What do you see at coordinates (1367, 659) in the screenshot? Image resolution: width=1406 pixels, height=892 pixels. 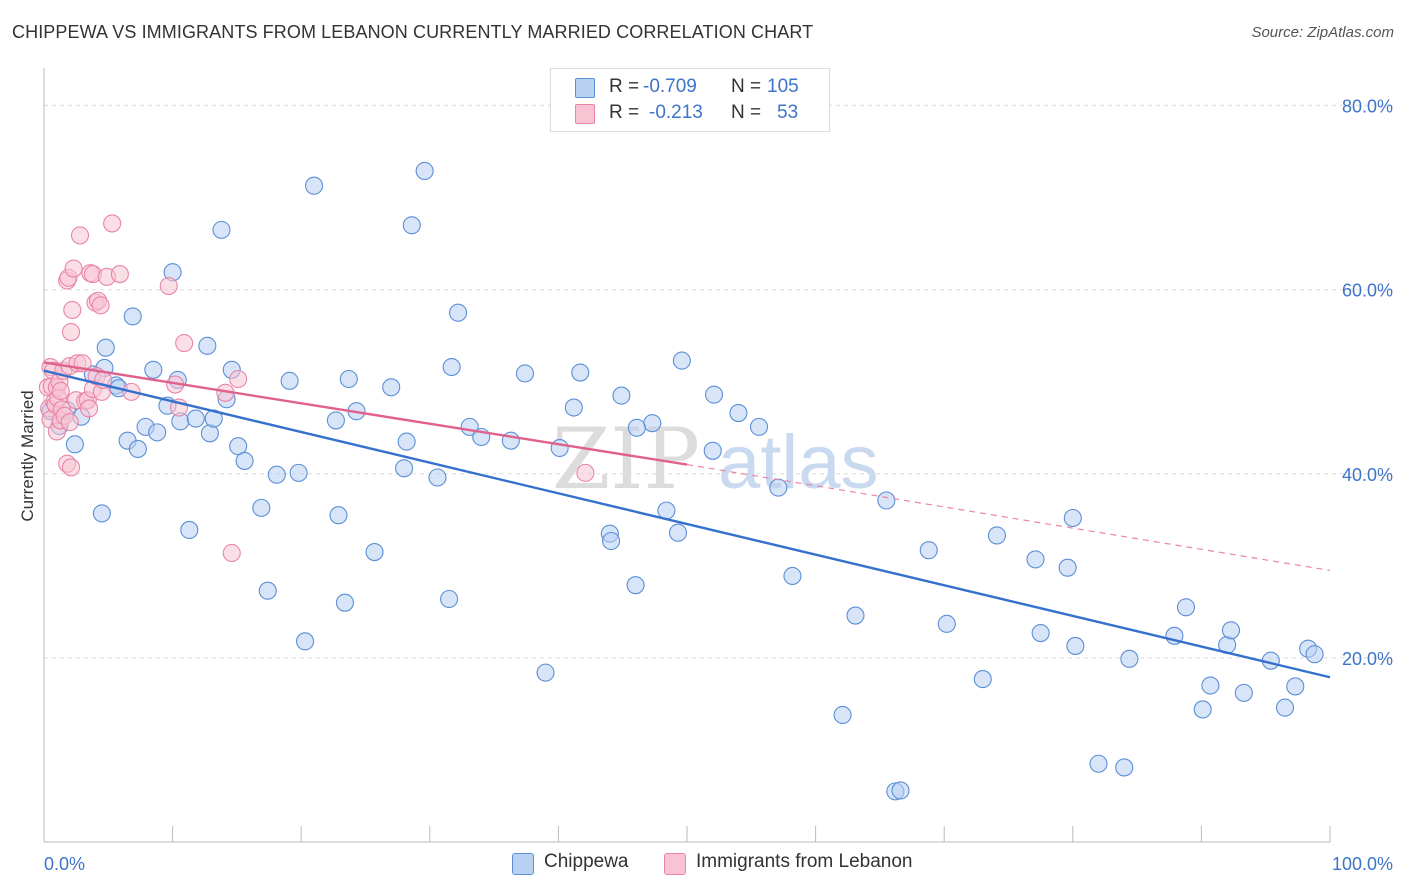 I see `y-tick-label: 20.0%` at bounding box center [1367, 659].